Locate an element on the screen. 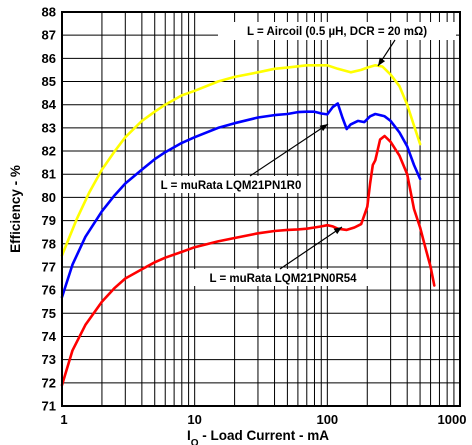 This screenshot has width=472, height=445. y-tick-label: 84 is located at coordinates (49, 104).